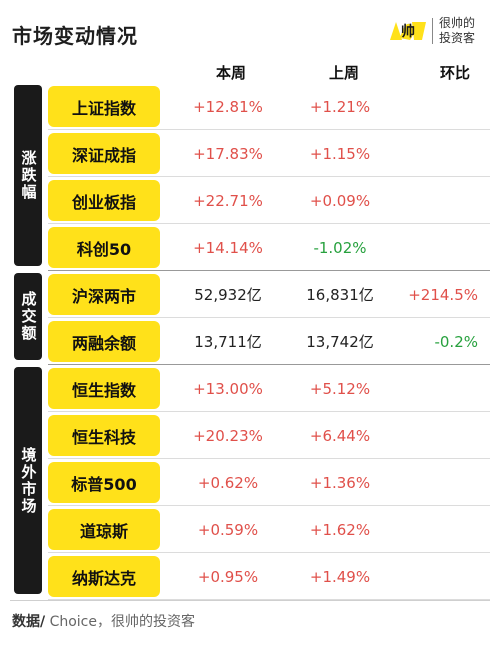 The image size is (500, 646). I want to click on row-name: 深证成指, so click(104, 153).